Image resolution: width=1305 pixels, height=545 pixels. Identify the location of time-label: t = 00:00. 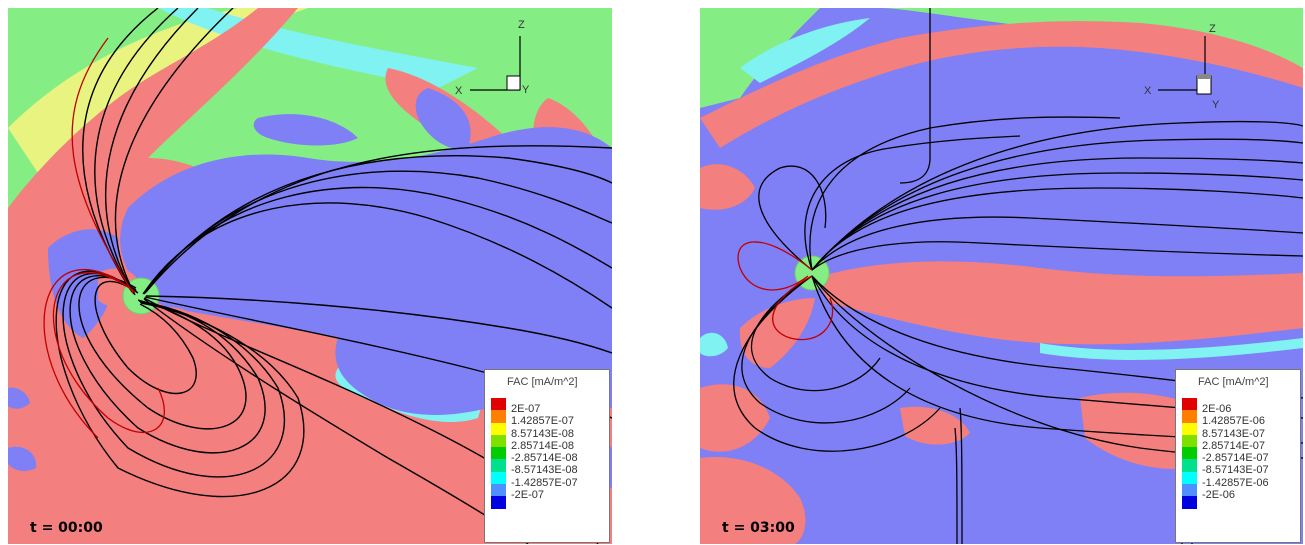
(66, 528).